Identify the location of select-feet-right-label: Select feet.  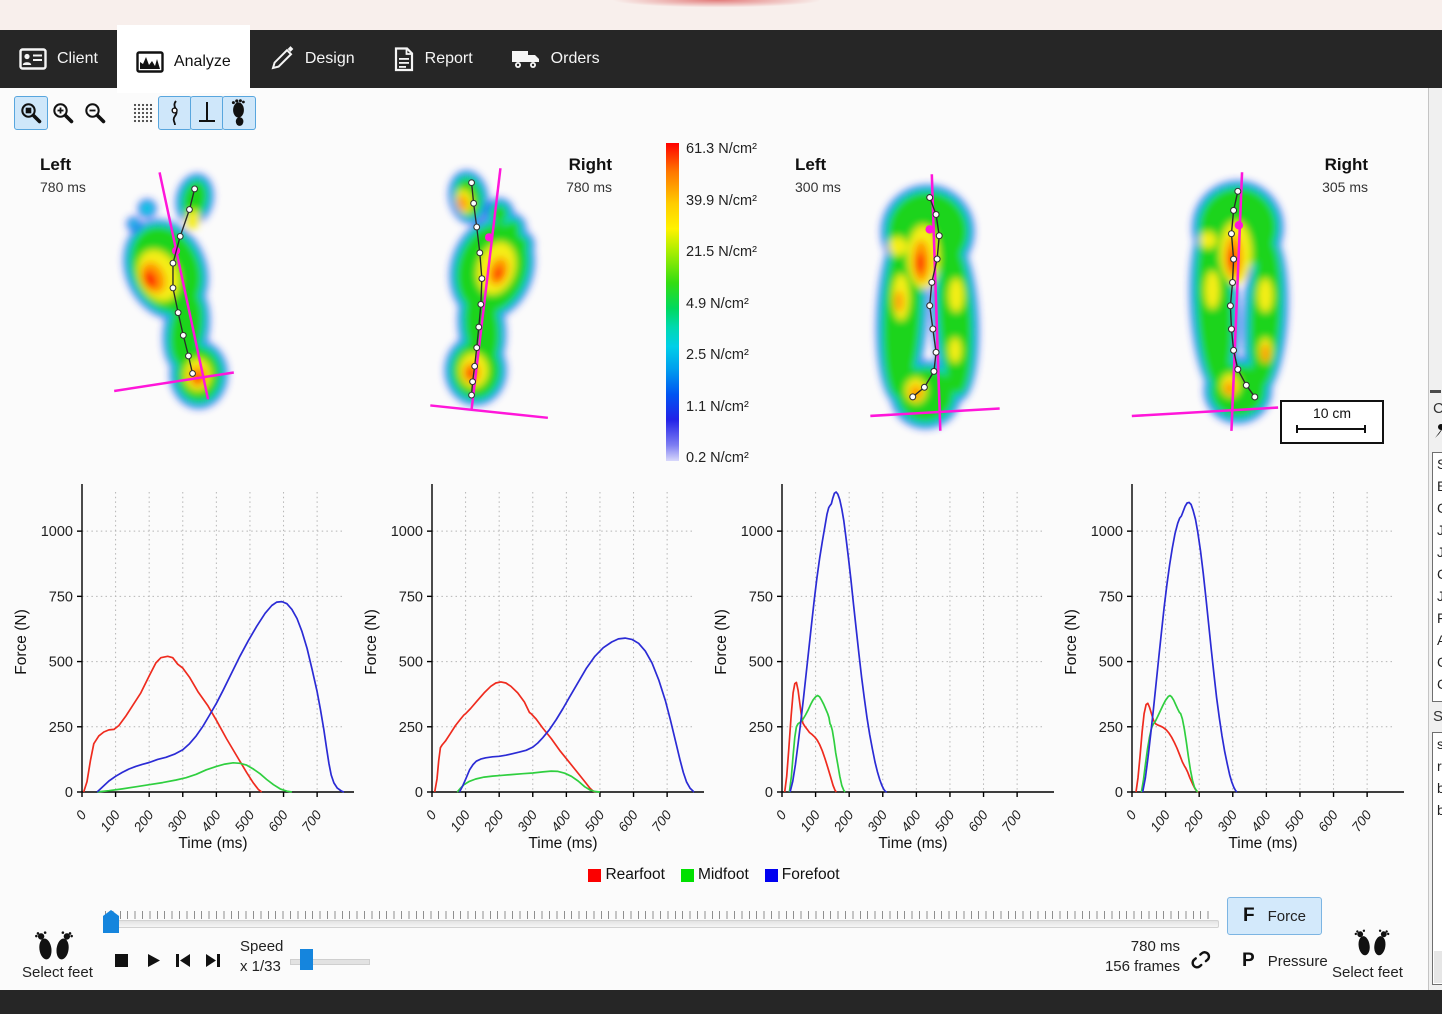
(1367, 972).